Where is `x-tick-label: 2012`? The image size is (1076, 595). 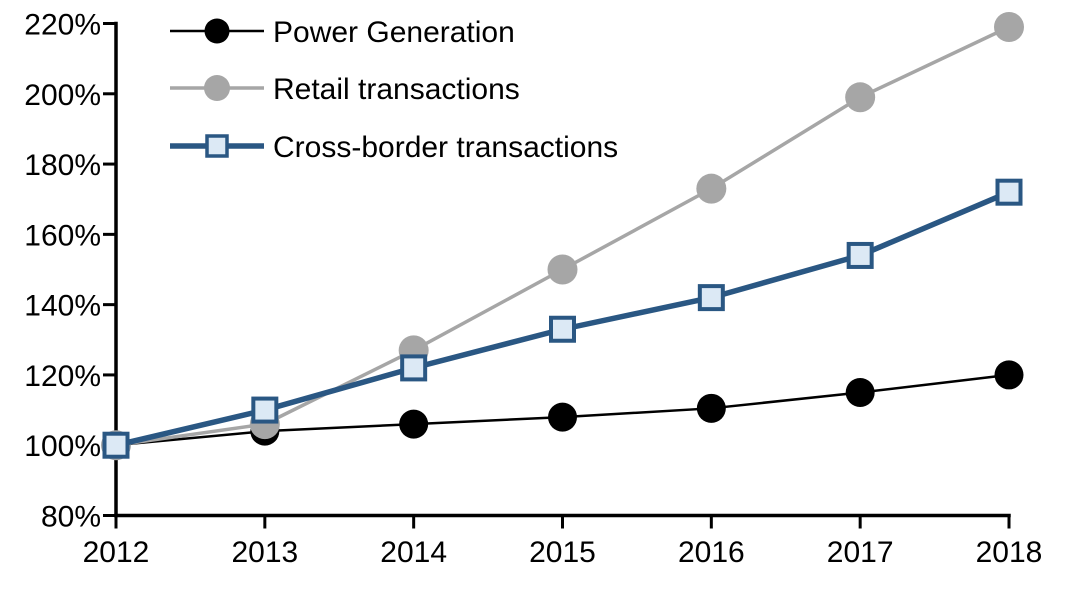
x-tick-label: 2012 is located at coordinates (116, 552).